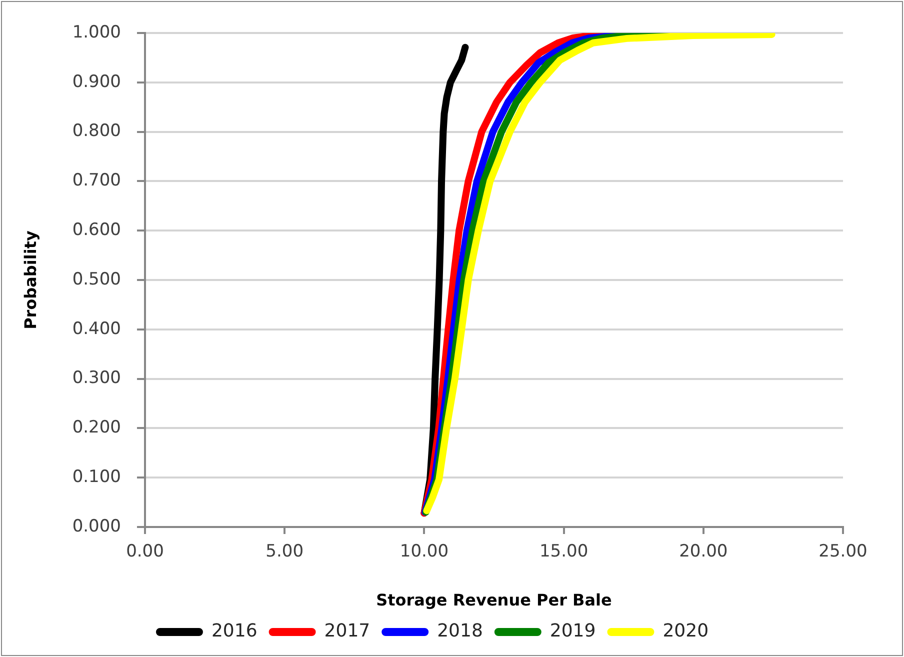 Image resolution: width=904 pixels, height=657 pixels. I want to click on y-tick-label: 0.700, so click(96, 180).